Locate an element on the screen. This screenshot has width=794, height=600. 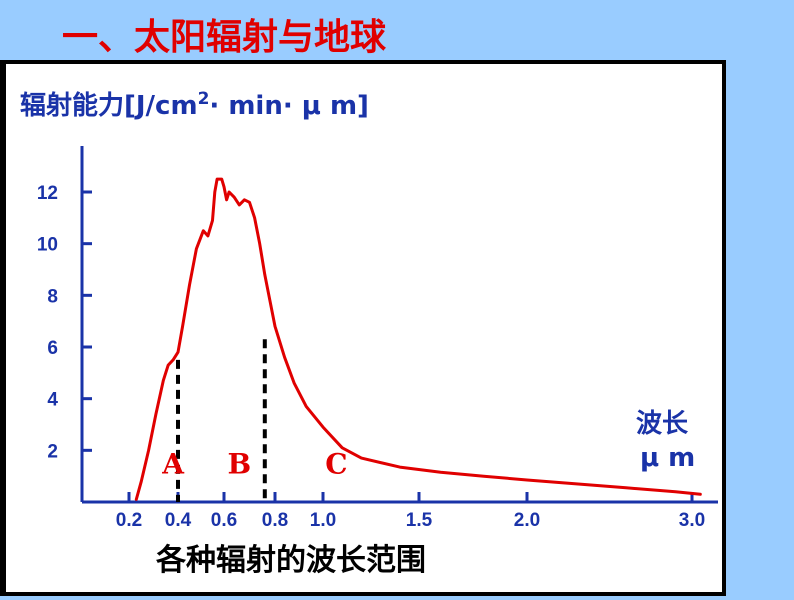
y-axis-label: 辐射能力[J/cm2· min· μ m] is located at coordinates (194, 105).